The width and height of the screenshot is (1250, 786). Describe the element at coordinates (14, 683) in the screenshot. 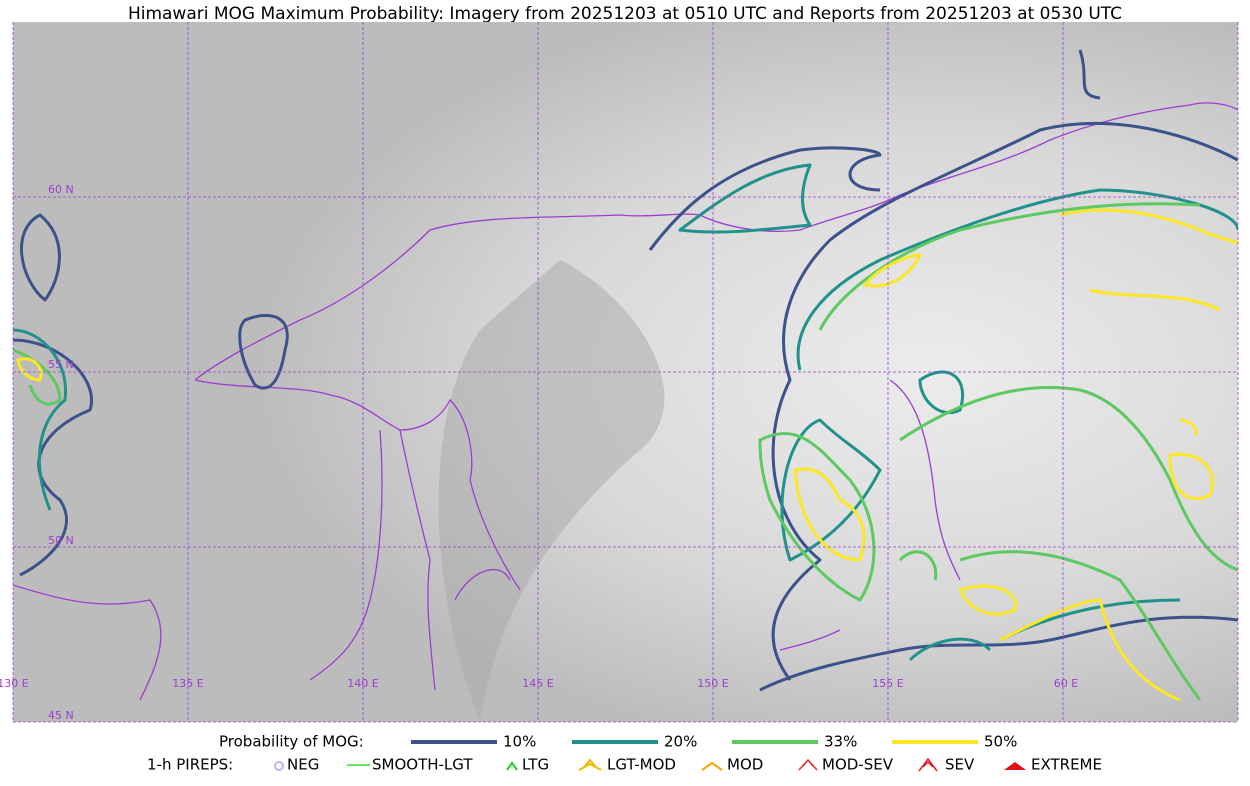

I see `lon-label: 130 E` at that location.